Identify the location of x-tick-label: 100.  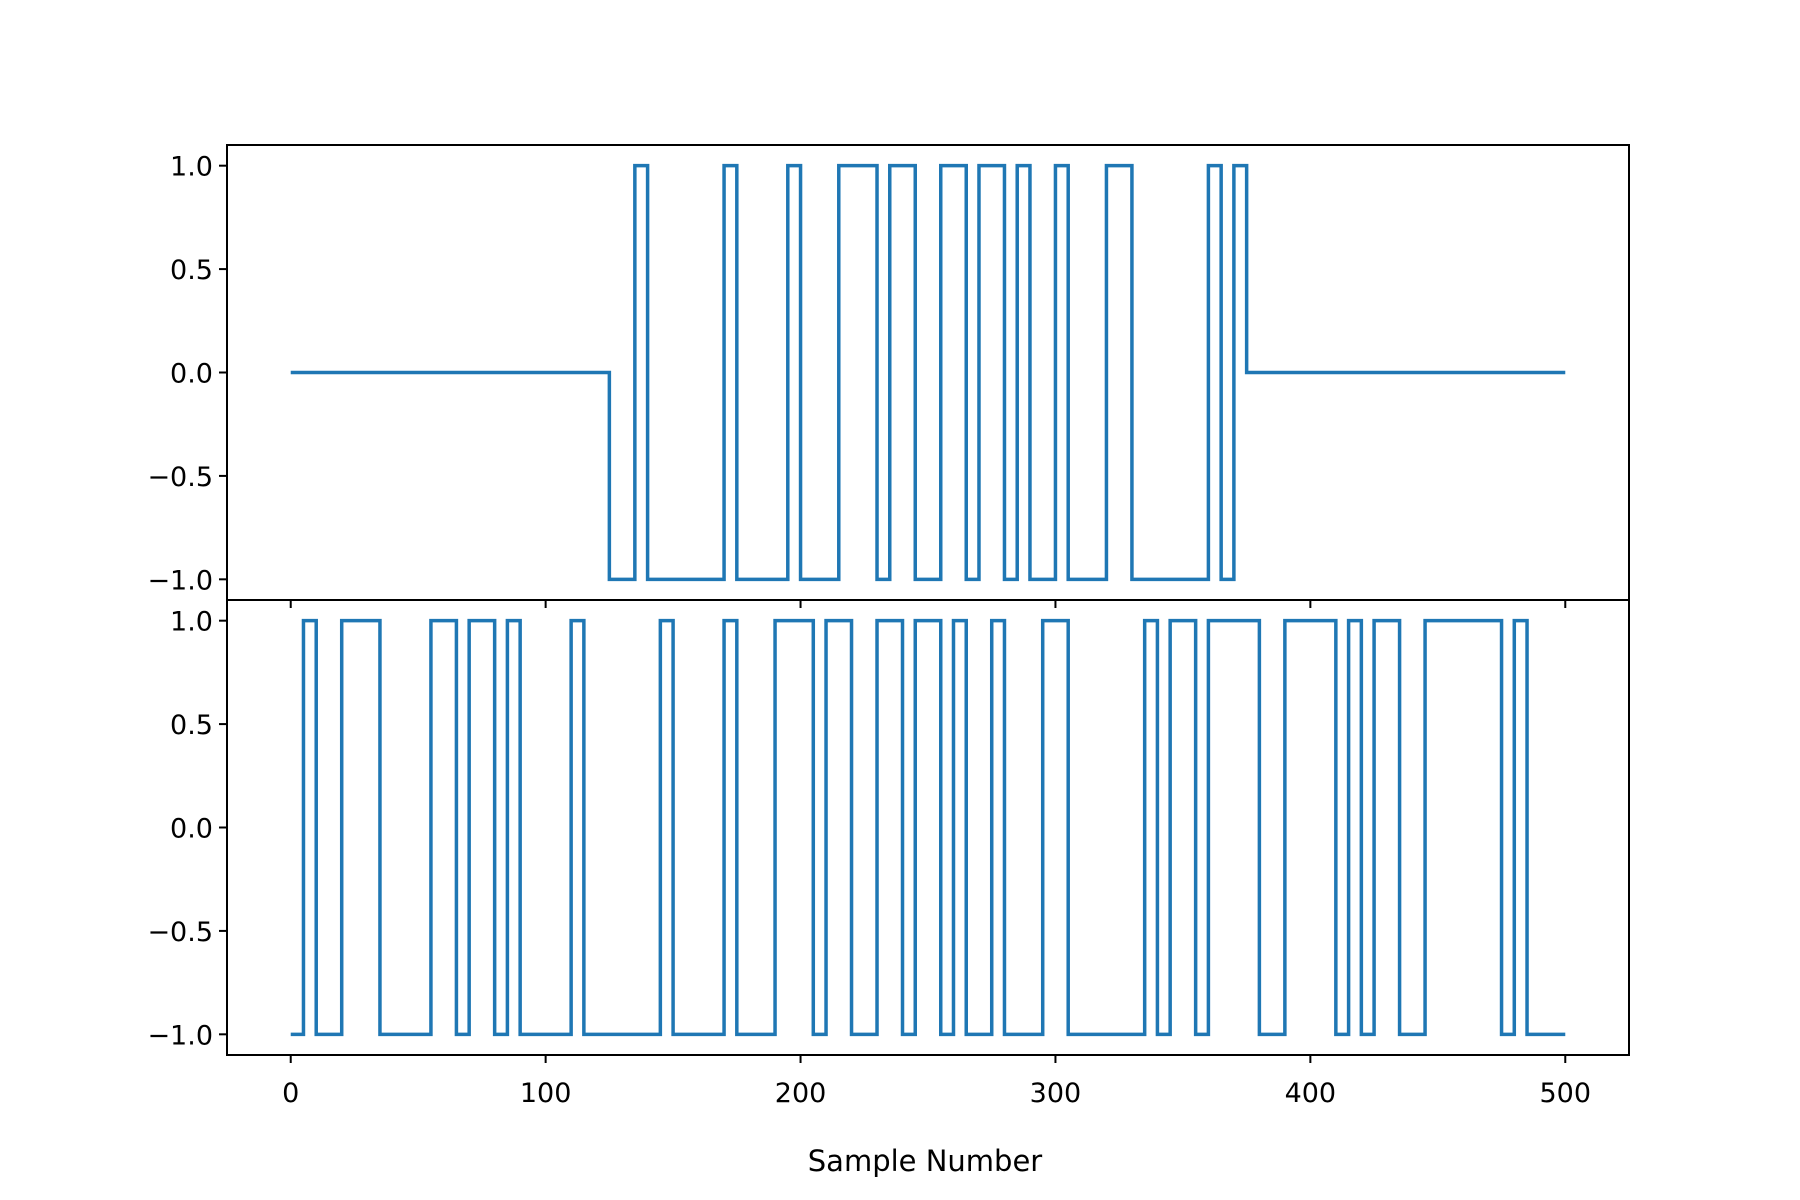
(546, 1093).